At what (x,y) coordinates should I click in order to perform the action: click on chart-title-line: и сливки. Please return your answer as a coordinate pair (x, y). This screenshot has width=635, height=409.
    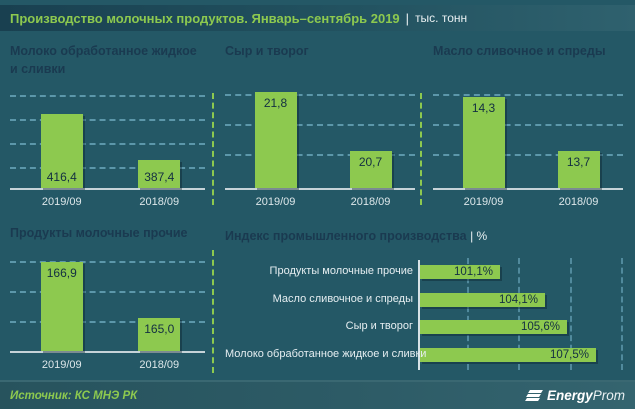
    Looking at the image, I should click on (38, 69).